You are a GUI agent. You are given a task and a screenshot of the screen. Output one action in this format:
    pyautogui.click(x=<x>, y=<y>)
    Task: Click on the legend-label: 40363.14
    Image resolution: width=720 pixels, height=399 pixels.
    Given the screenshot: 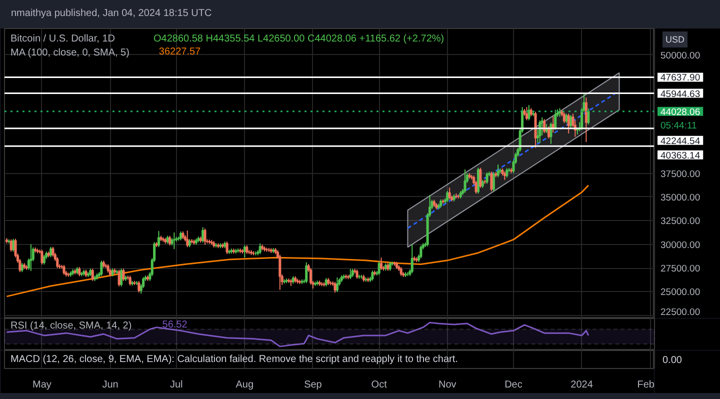 What is the action you would take?
    pyautogui.click(x=680, y=156)
    